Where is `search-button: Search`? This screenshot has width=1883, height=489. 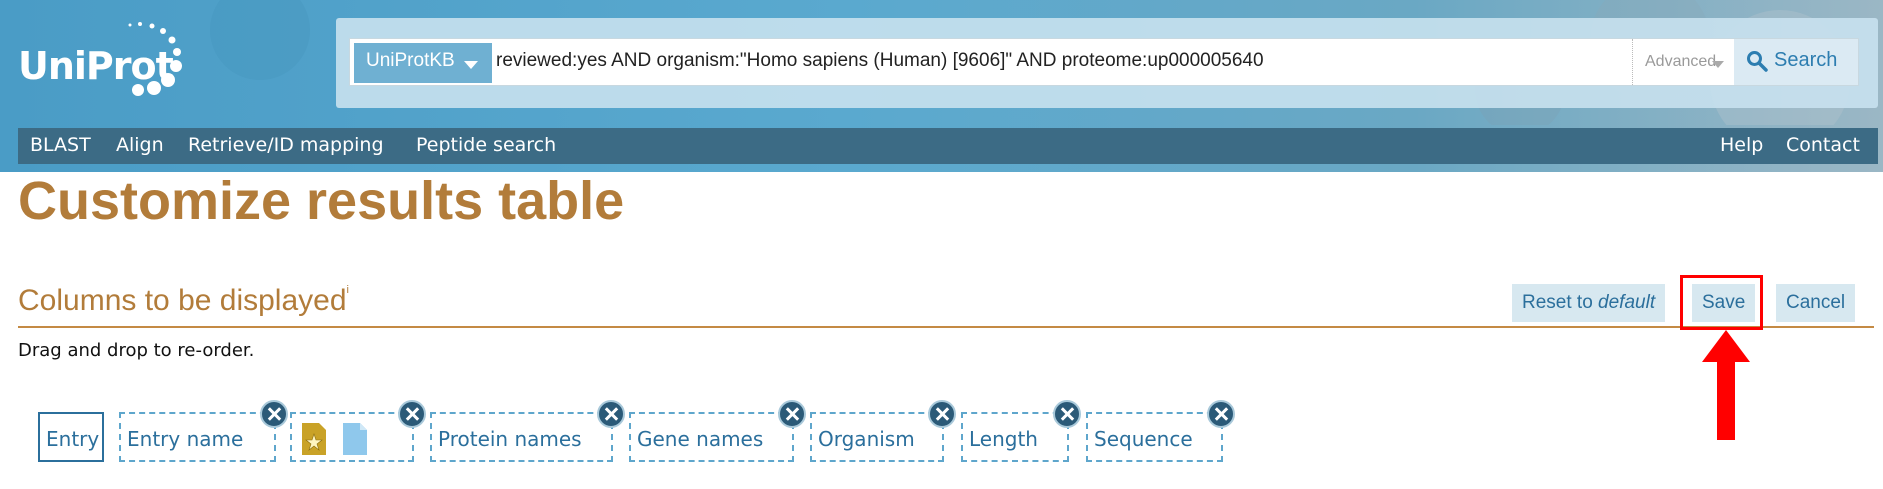
search-button: Search is located at coordinates (1796, 62).